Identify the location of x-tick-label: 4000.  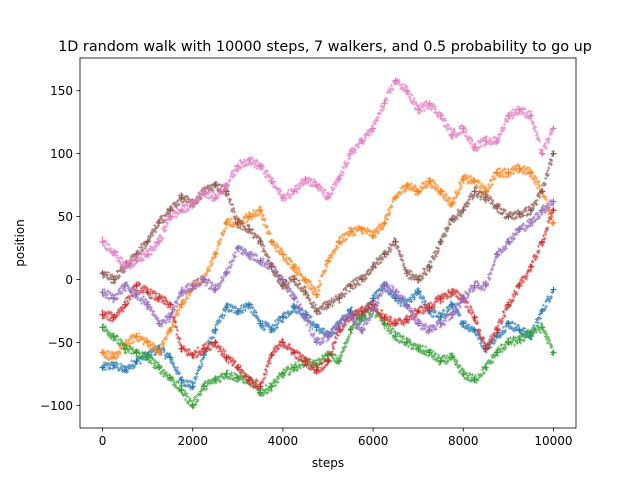
(283, 441).